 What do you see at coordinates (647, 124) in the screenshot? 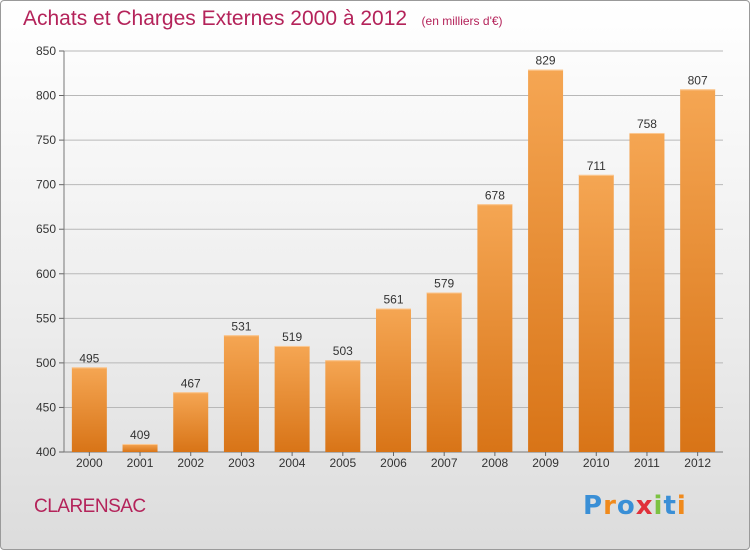
I see `data-label-2011: 758` at bounding box center [647, 124].